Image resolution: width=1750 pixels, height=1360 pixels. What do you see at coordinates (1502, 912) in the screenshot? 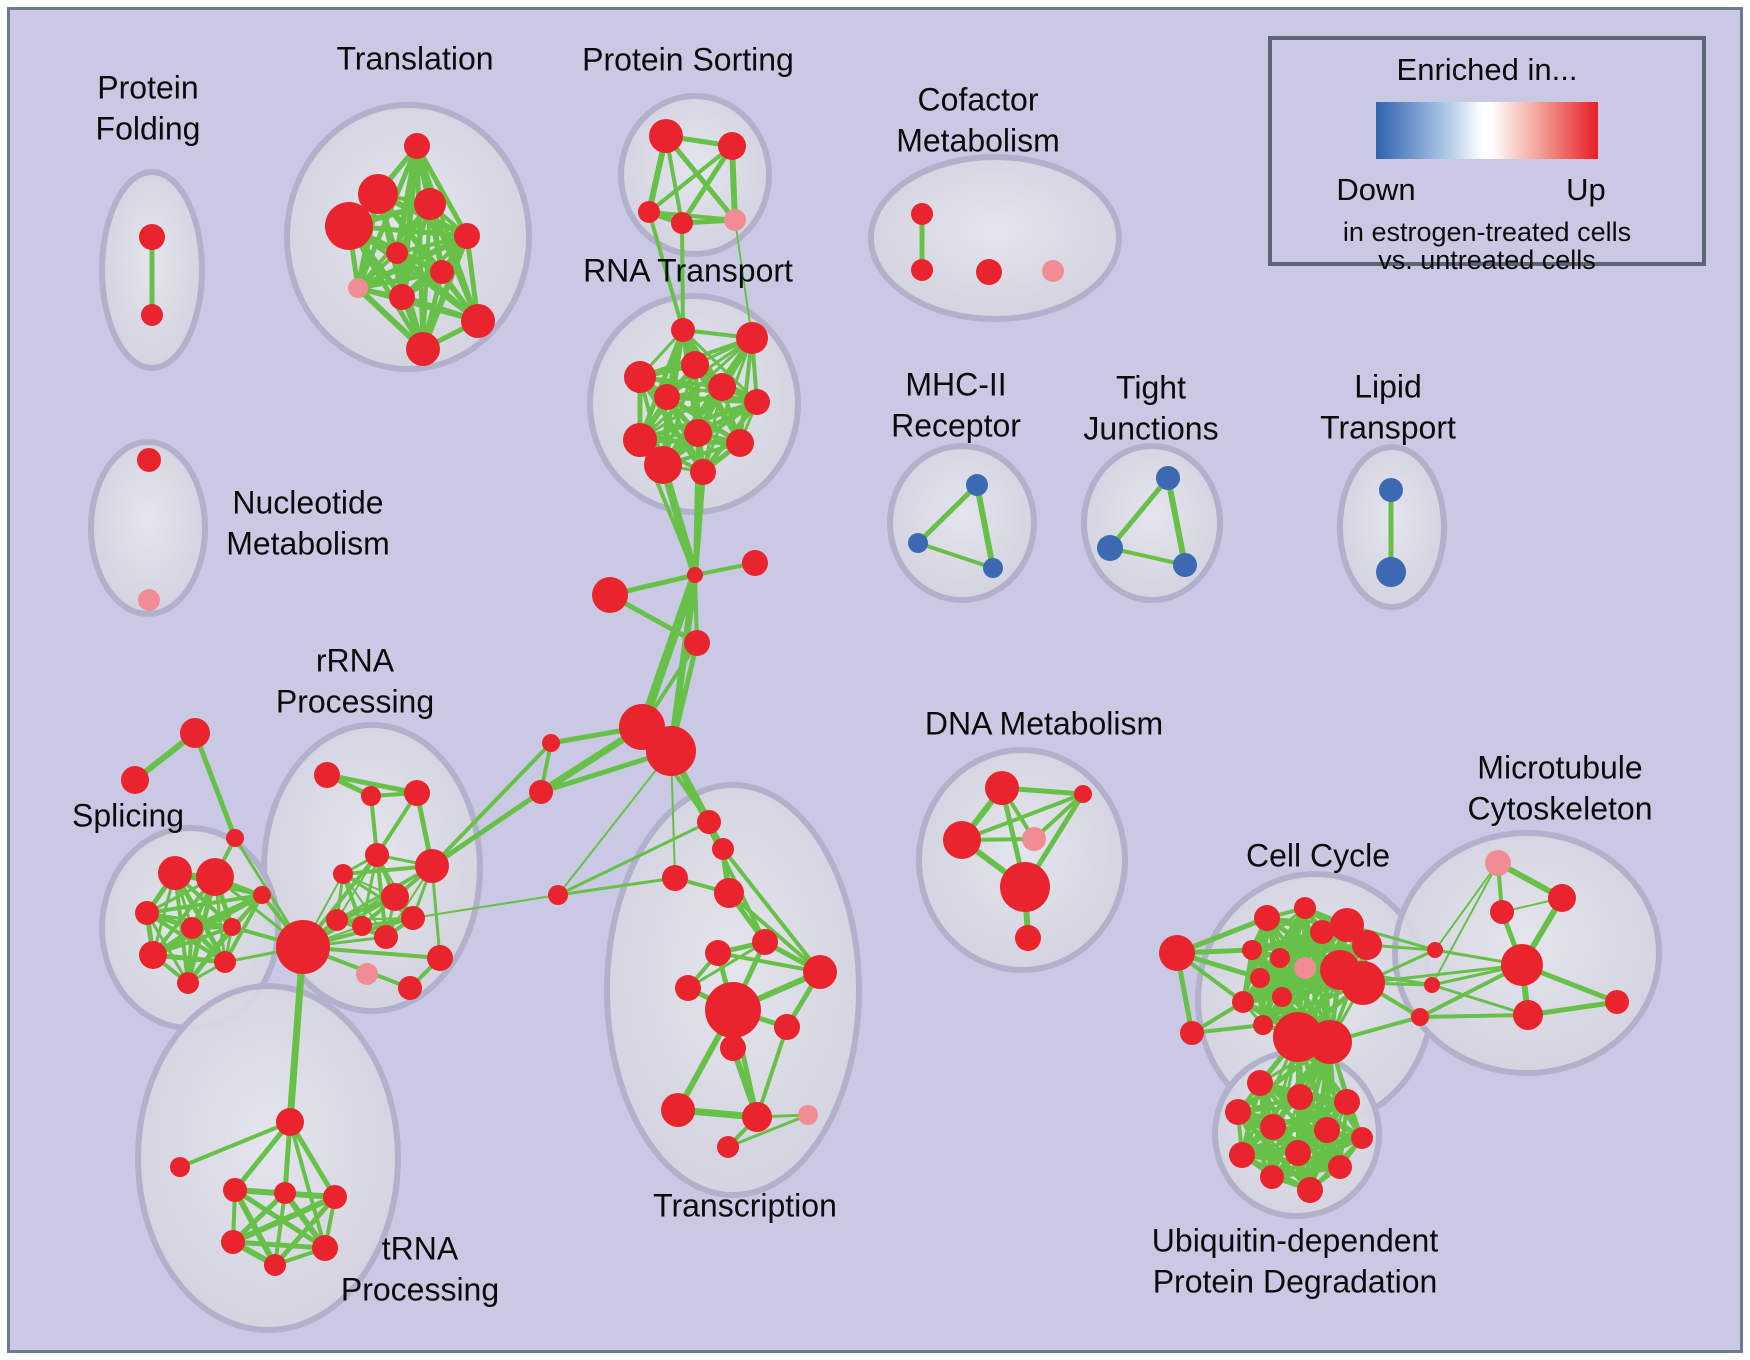
I see `node-mt2-red` at bounding box center [1502, 912].